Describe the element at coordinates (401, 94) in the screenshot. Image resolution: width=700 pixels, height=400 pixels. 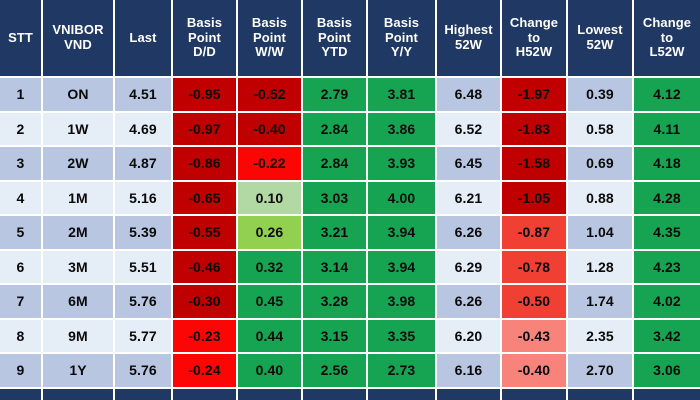
I see `cell-bp-yy-row1: 3.81` at that location.